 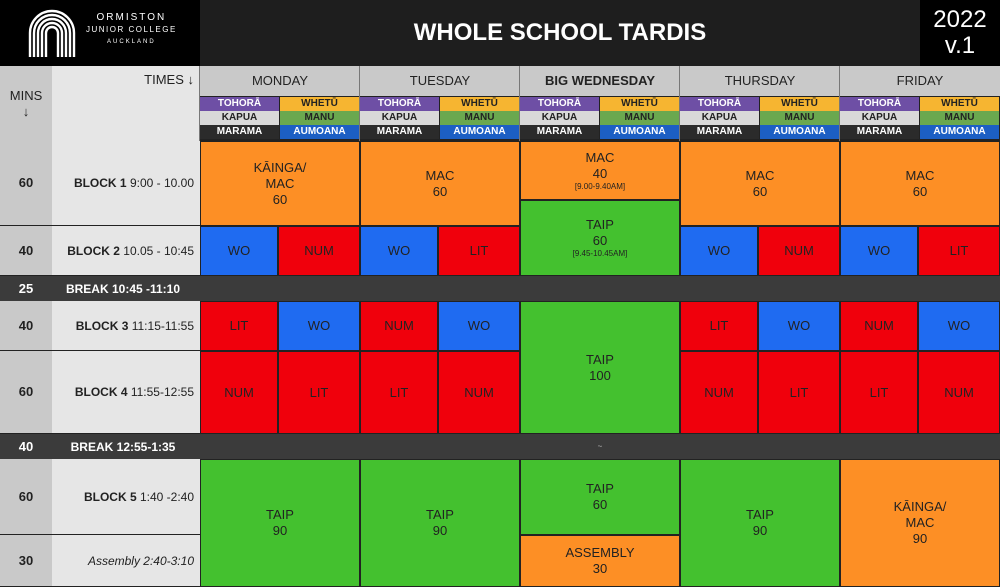 What do you see at coordinates (600, 186) in the screenshot?
I see `lesson-text: [9.00-9.40AM]` at bounding box center [600, 186].